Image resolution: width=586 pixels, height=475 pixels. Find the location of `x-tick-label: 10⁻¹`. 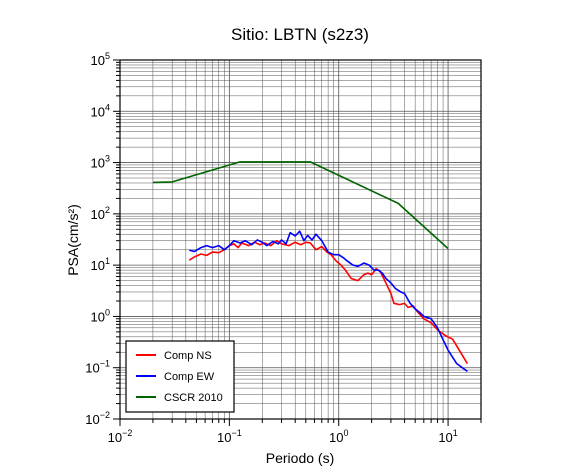

x-tick-label: 10⁻¹ is located at coordinates (229, 436).